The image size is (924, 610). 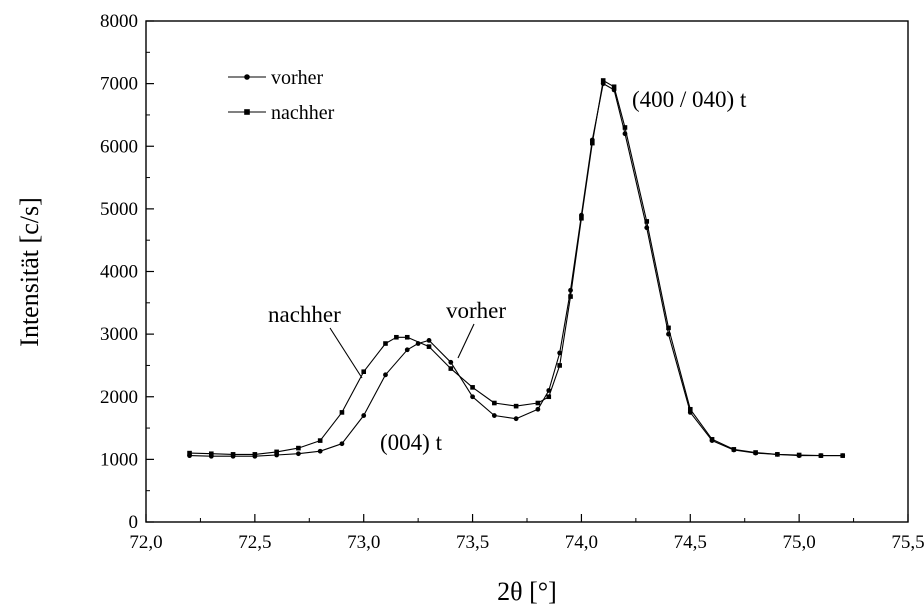 What do you see at coordinates (907, 542) in the screenshot?
I see `x-tick-label: 75,5` at bounding box center [907, 542].